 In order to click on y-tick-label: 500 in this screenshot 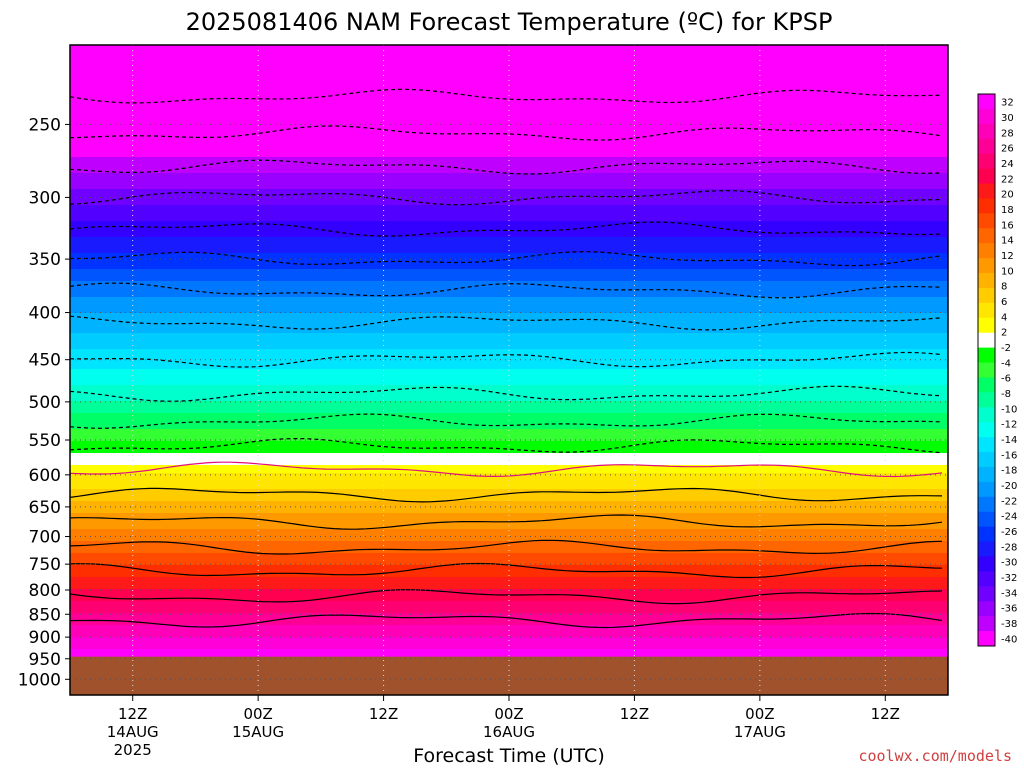, I will do `click(45, 403)`.